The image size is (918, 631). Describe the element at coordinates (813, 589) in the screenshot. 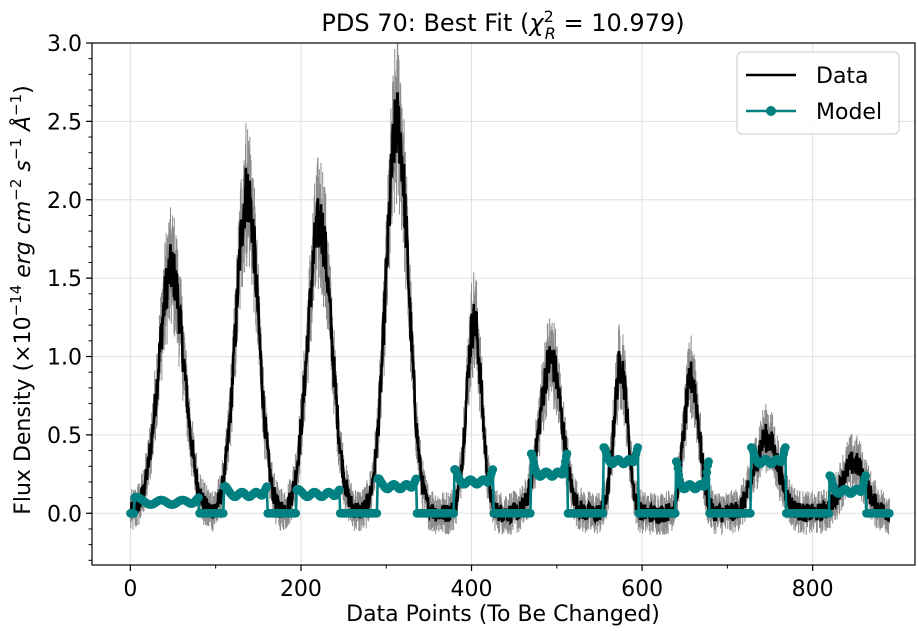

I see `x-tick-label: 800` at that location.